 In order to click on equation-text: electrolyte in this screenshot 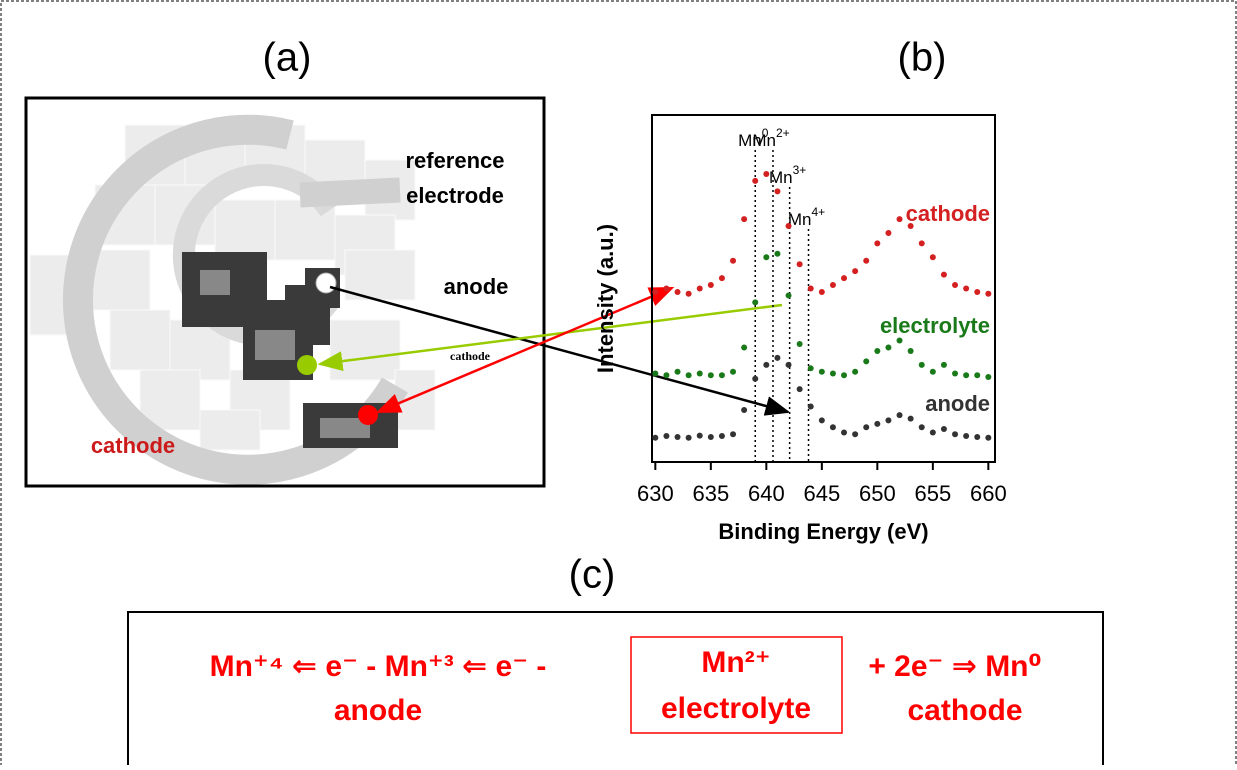, I will do `click(736, 708)`.